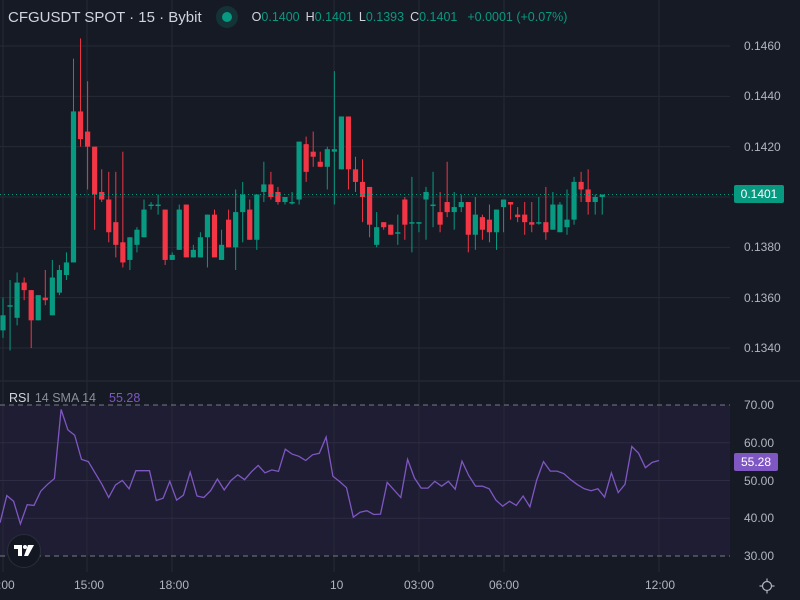 The height and width of the screenshot is (600, 800). What do you see at coordinates (759, 405) in the screenshot?
I see `rsi-tick-label: 70.00` at bounding box center [759, 405].